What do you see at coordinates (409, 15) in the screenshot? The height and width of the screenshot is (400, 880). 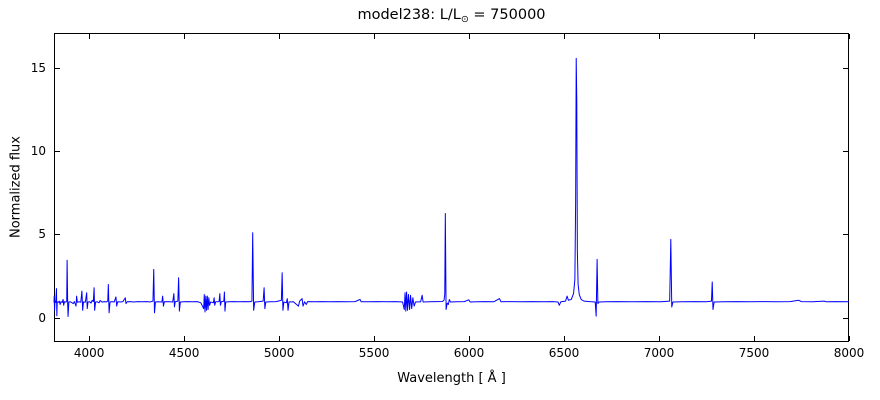 I see `plot-title-text: model238: L/L` at bounding box center [409, 15].